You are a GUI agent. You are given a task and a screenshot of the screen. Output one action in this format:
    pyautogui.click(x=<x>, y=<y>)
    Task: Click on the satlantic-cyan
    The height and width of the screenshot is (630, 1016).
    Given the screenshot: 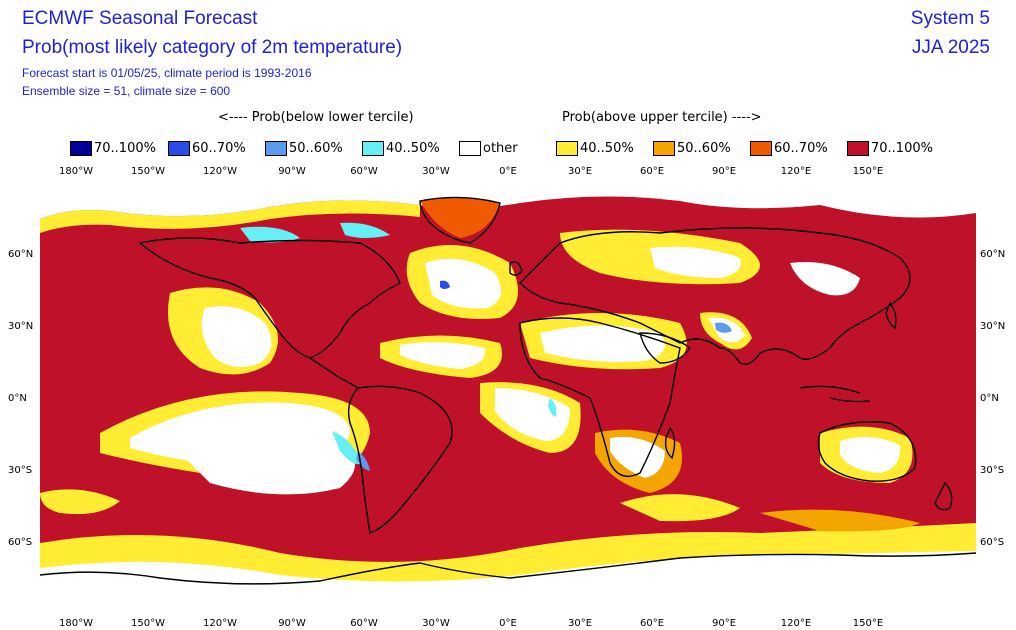 What is the action you would take?
    pyautogui.click(x=552, y=407)
    